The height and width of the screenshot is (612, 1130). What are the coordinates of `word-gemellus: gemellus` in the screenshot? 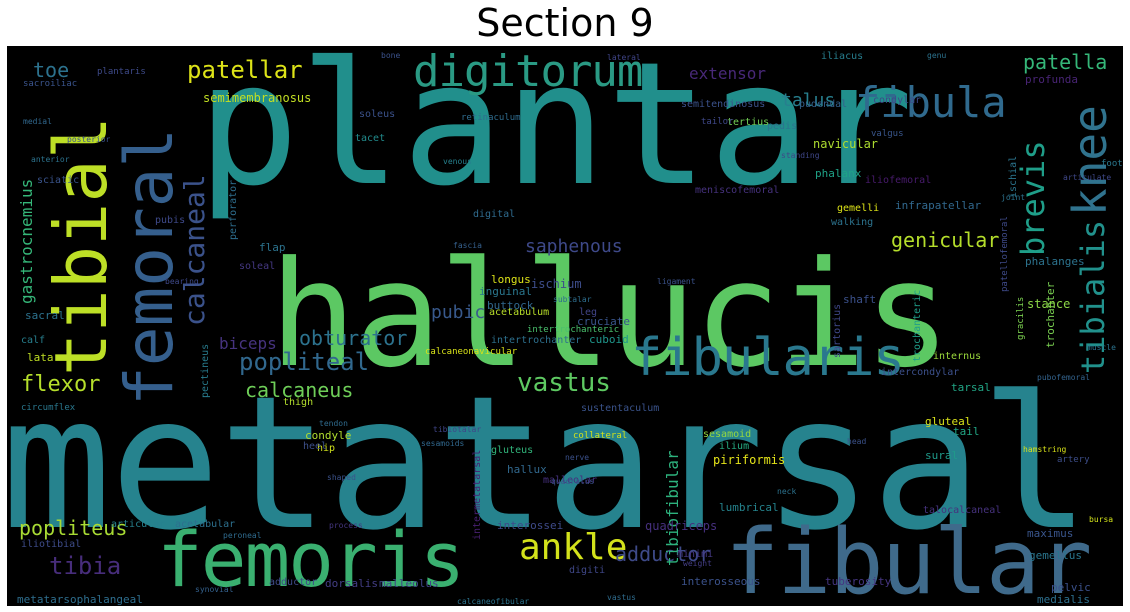 It's located at (1055, 555).